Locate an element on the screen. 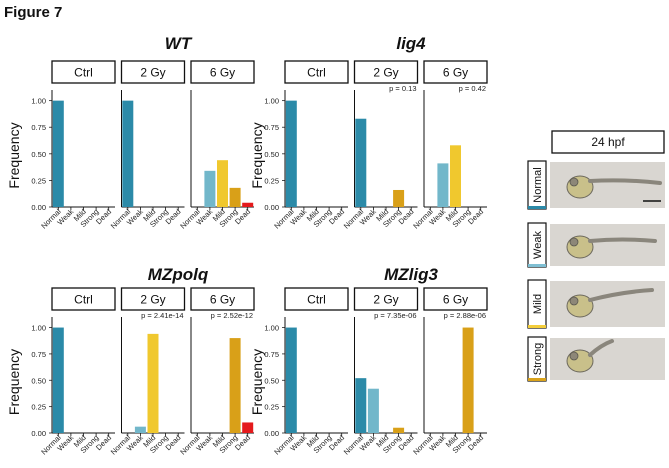 This screenshot has height=468, width=669. figure-title: Figure 7 is located at coordinates (33, 12).